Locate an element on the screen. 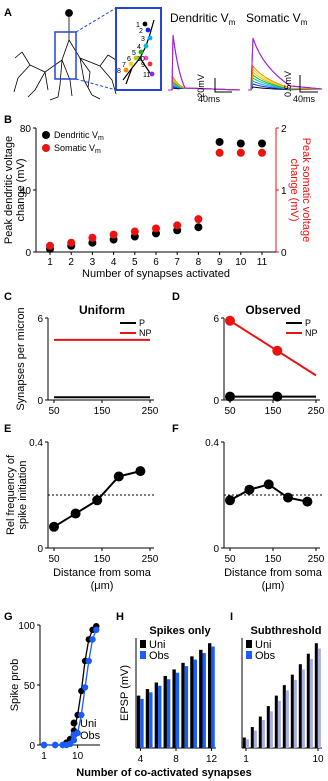 The height and width of the screenshot is (781, 328). y-tick-label: 50 is located at coordinates (30, 686).